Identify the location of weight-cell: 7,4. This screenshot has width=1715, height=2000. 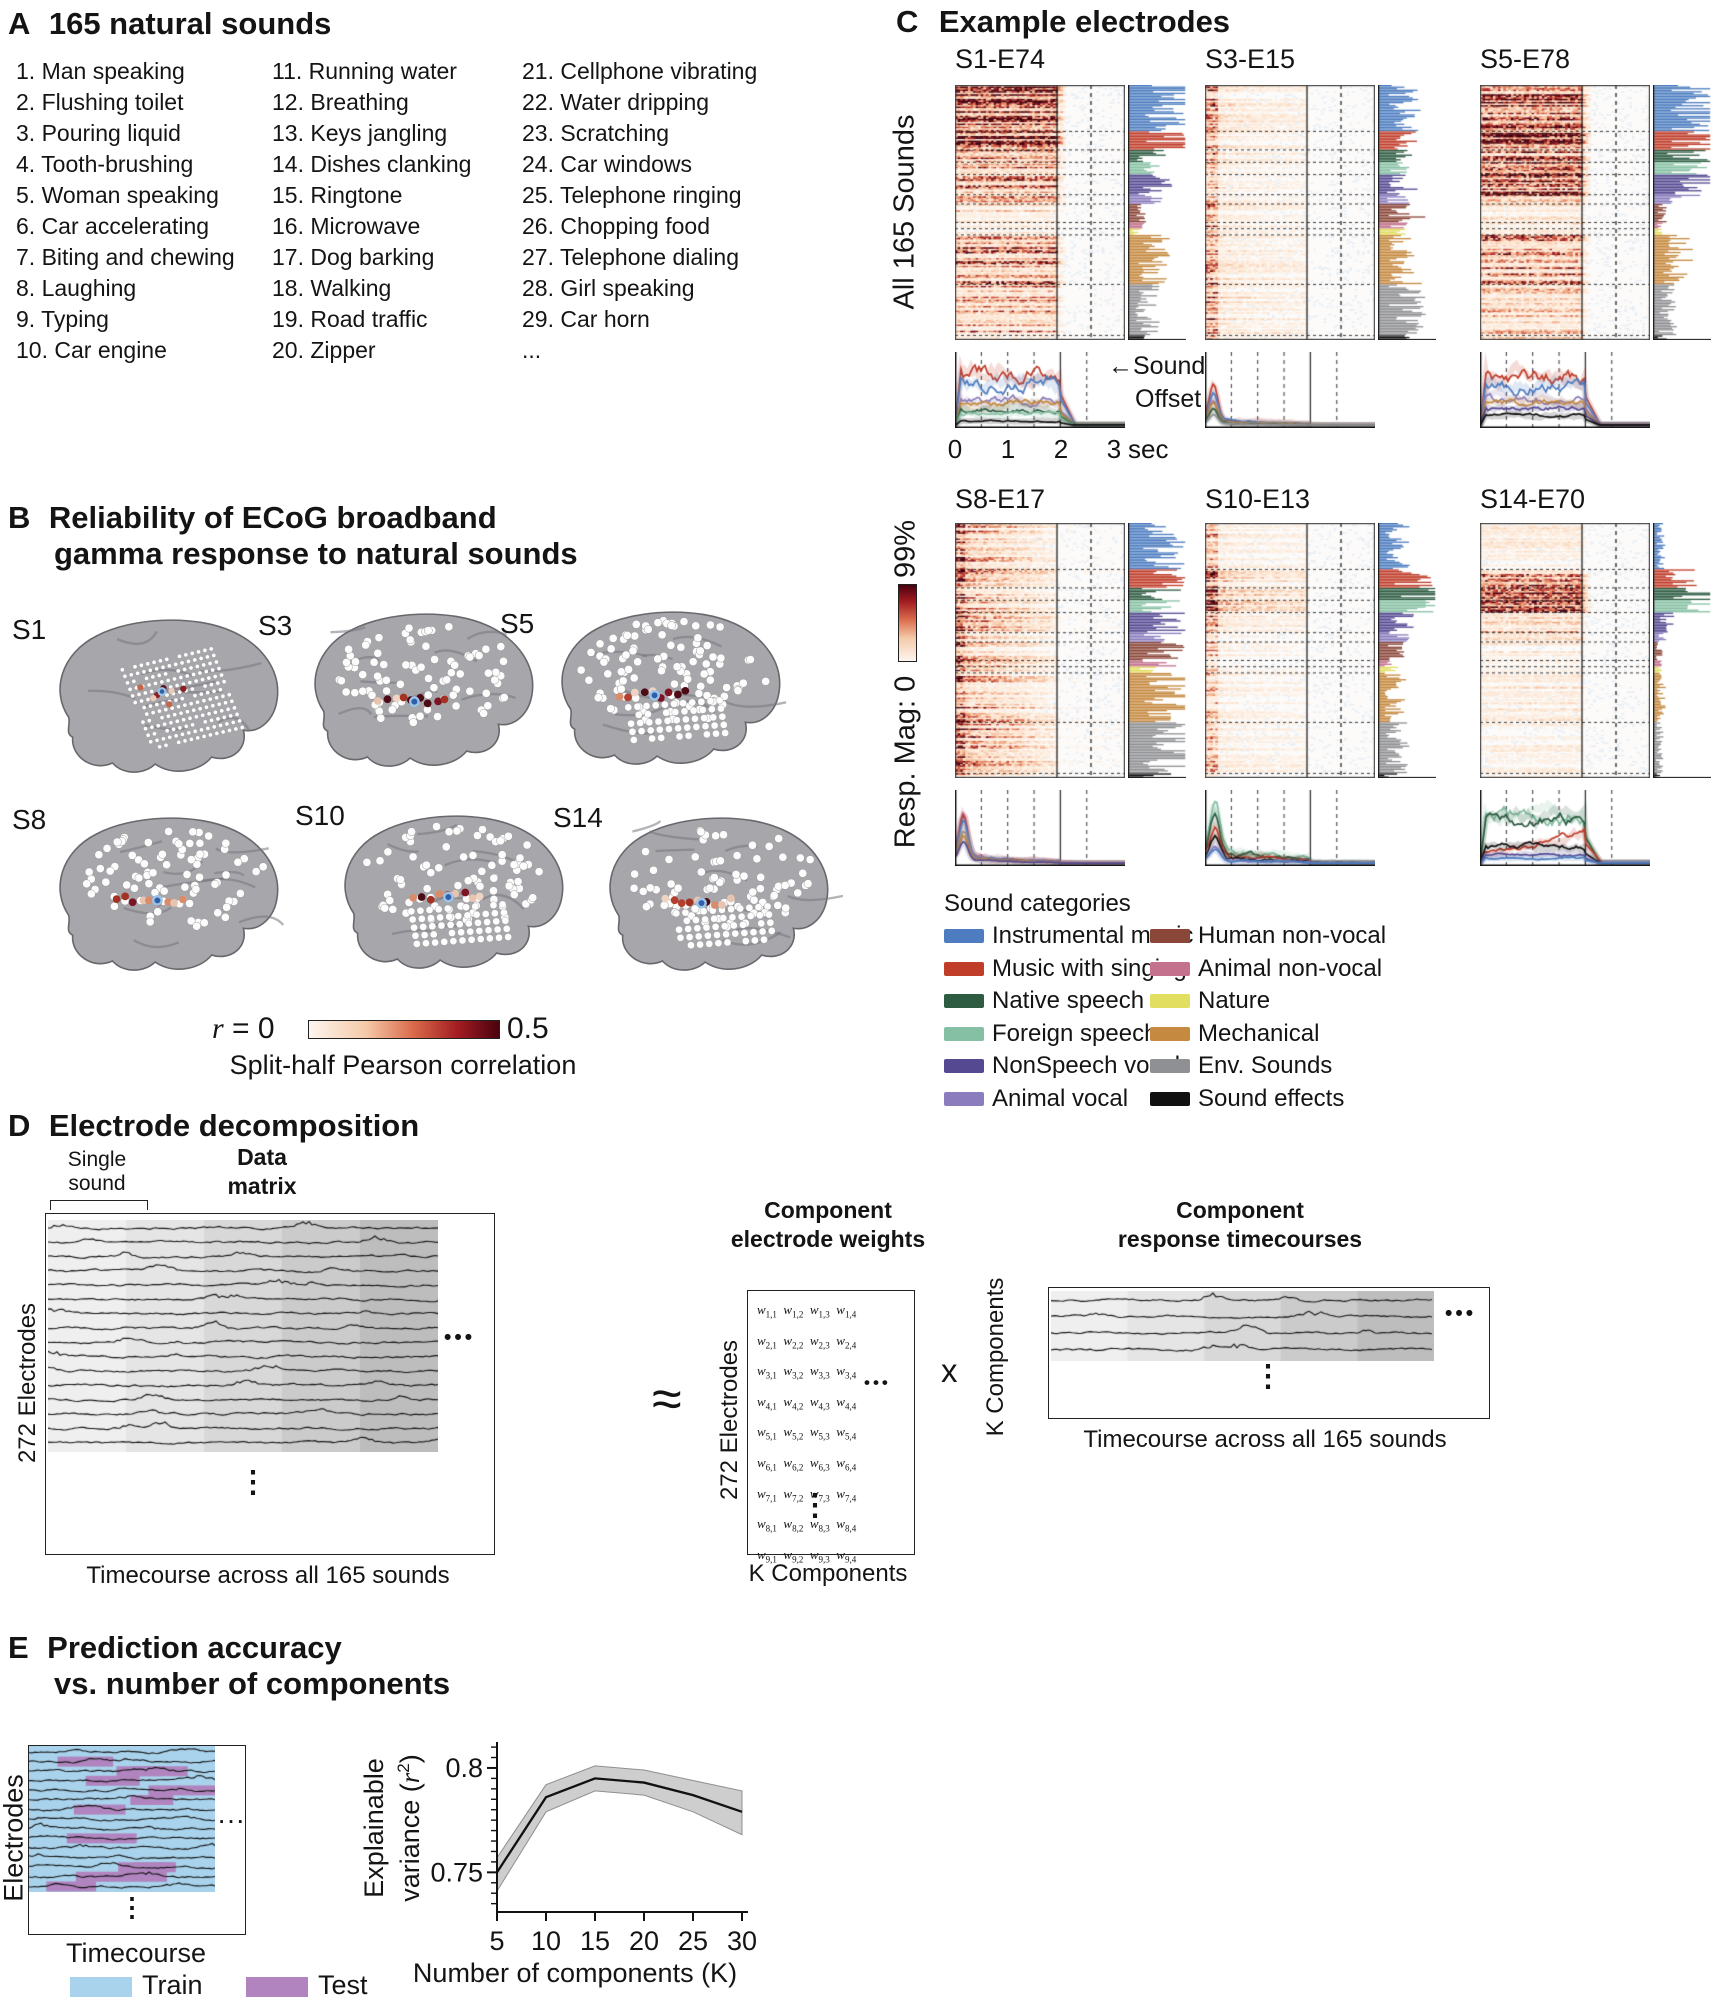
(850, 1498).